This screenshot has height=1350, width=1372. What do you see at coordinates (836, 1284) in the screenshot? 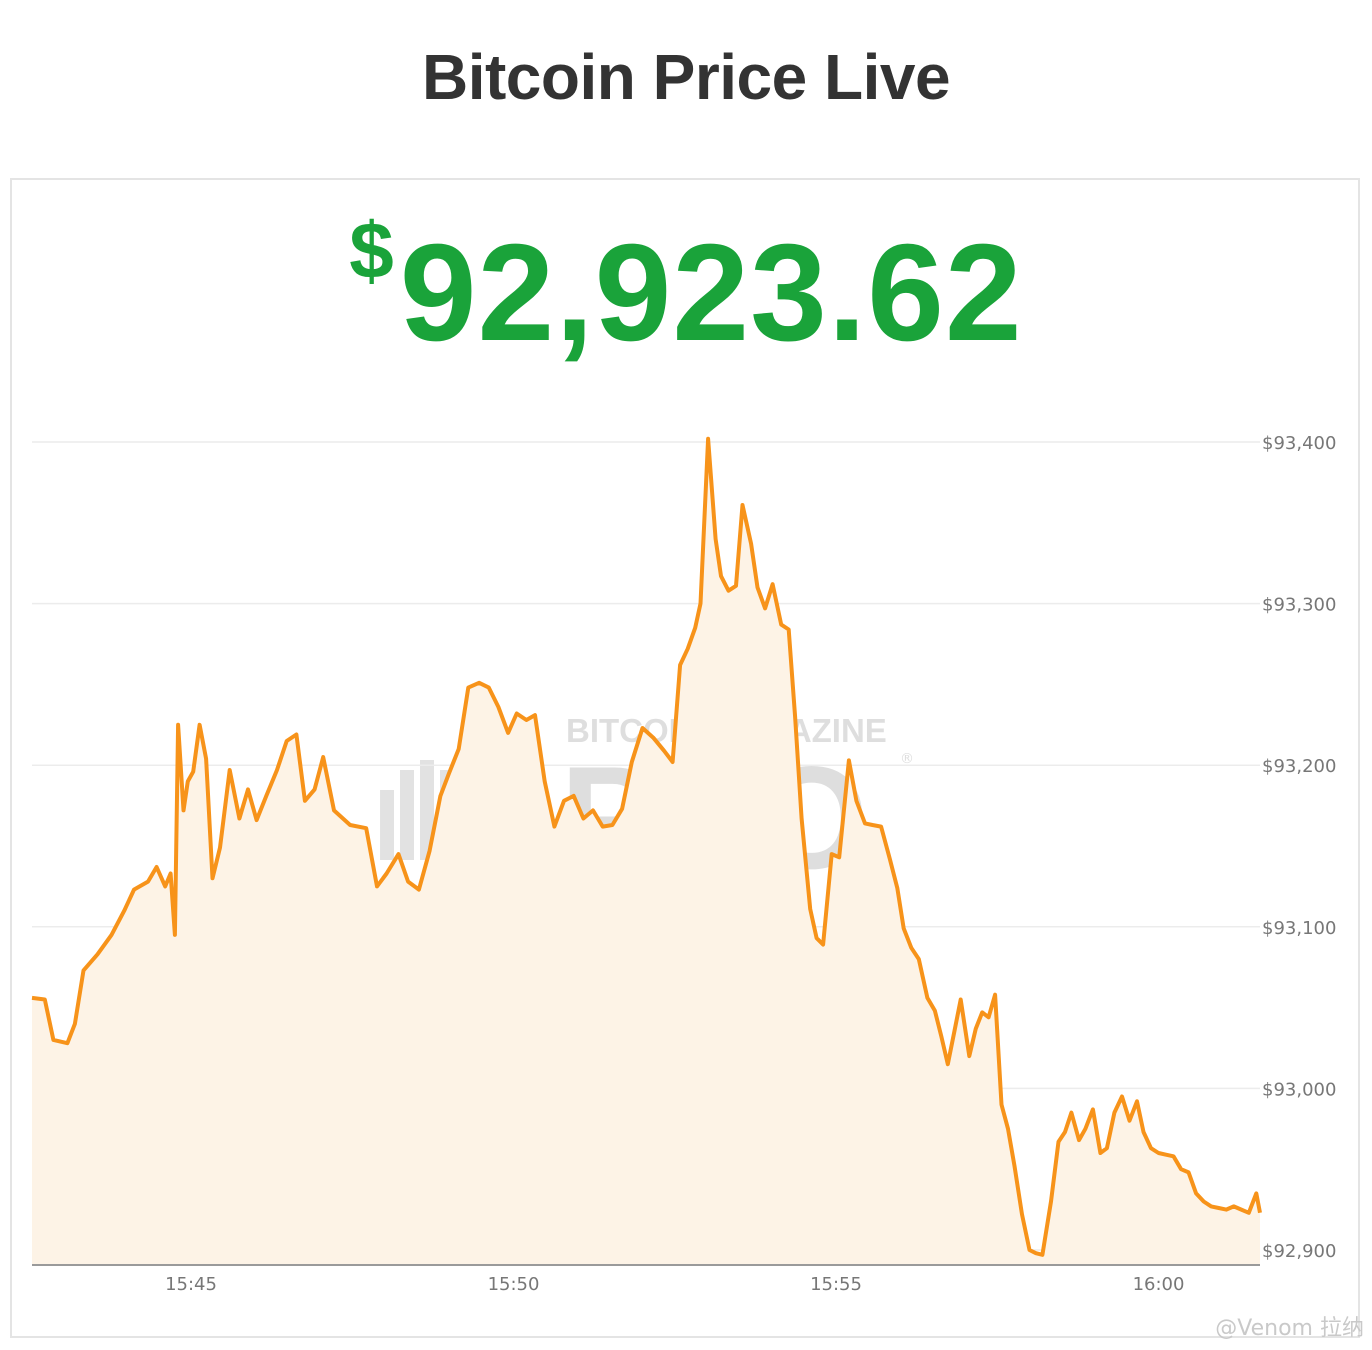
I see `x-tick-label: 15:55` at bounding box center [836, 1284].